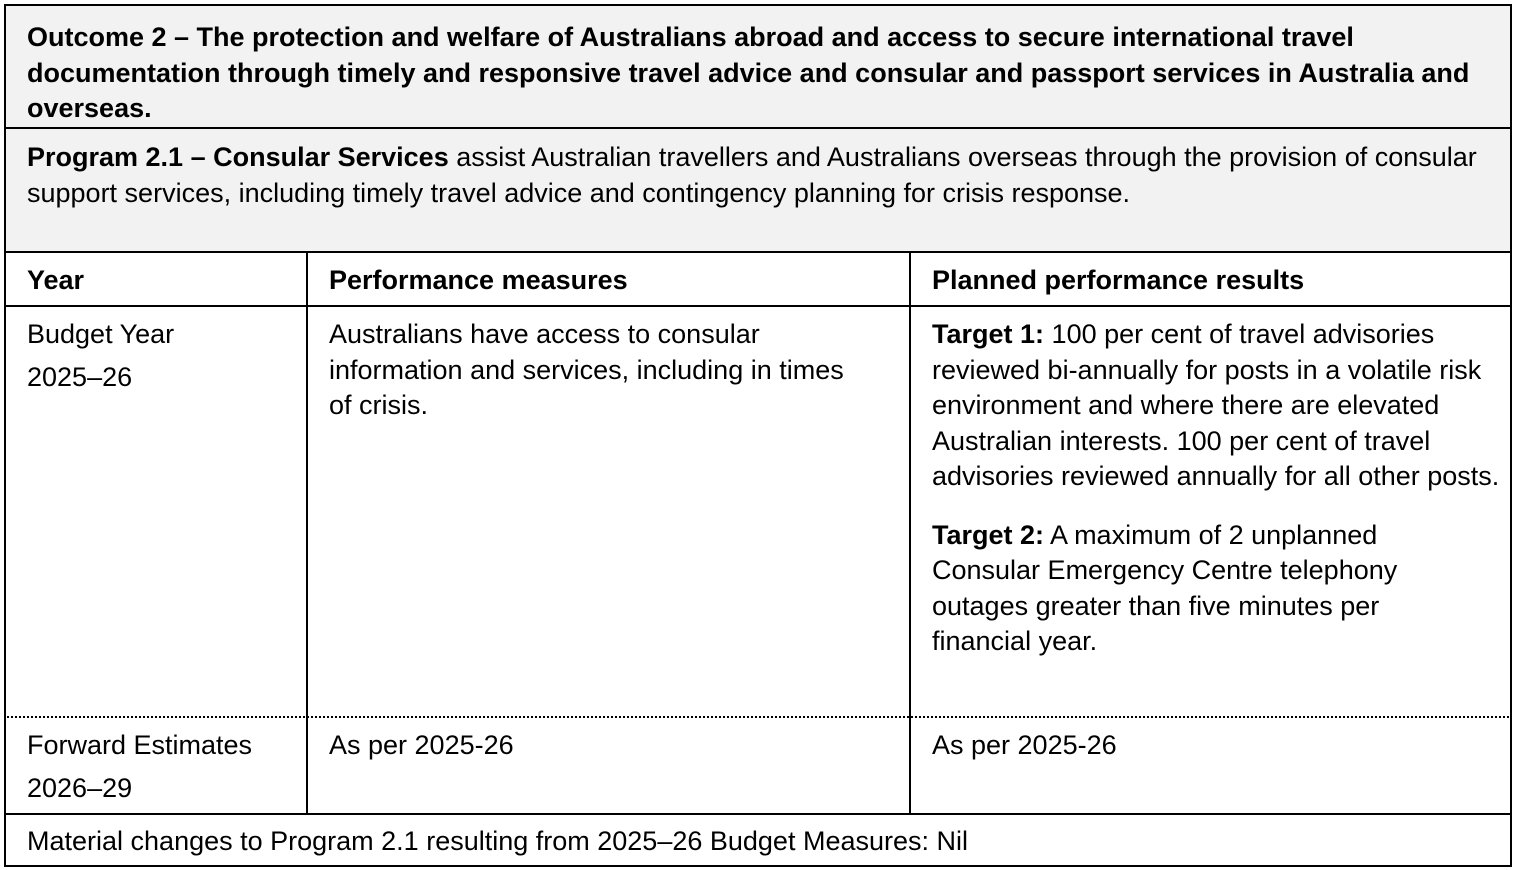  What do you see at coordinates (80, 377) in the screenshot?
I see `year-period: 2025–26` at bounding box center [80, 377].